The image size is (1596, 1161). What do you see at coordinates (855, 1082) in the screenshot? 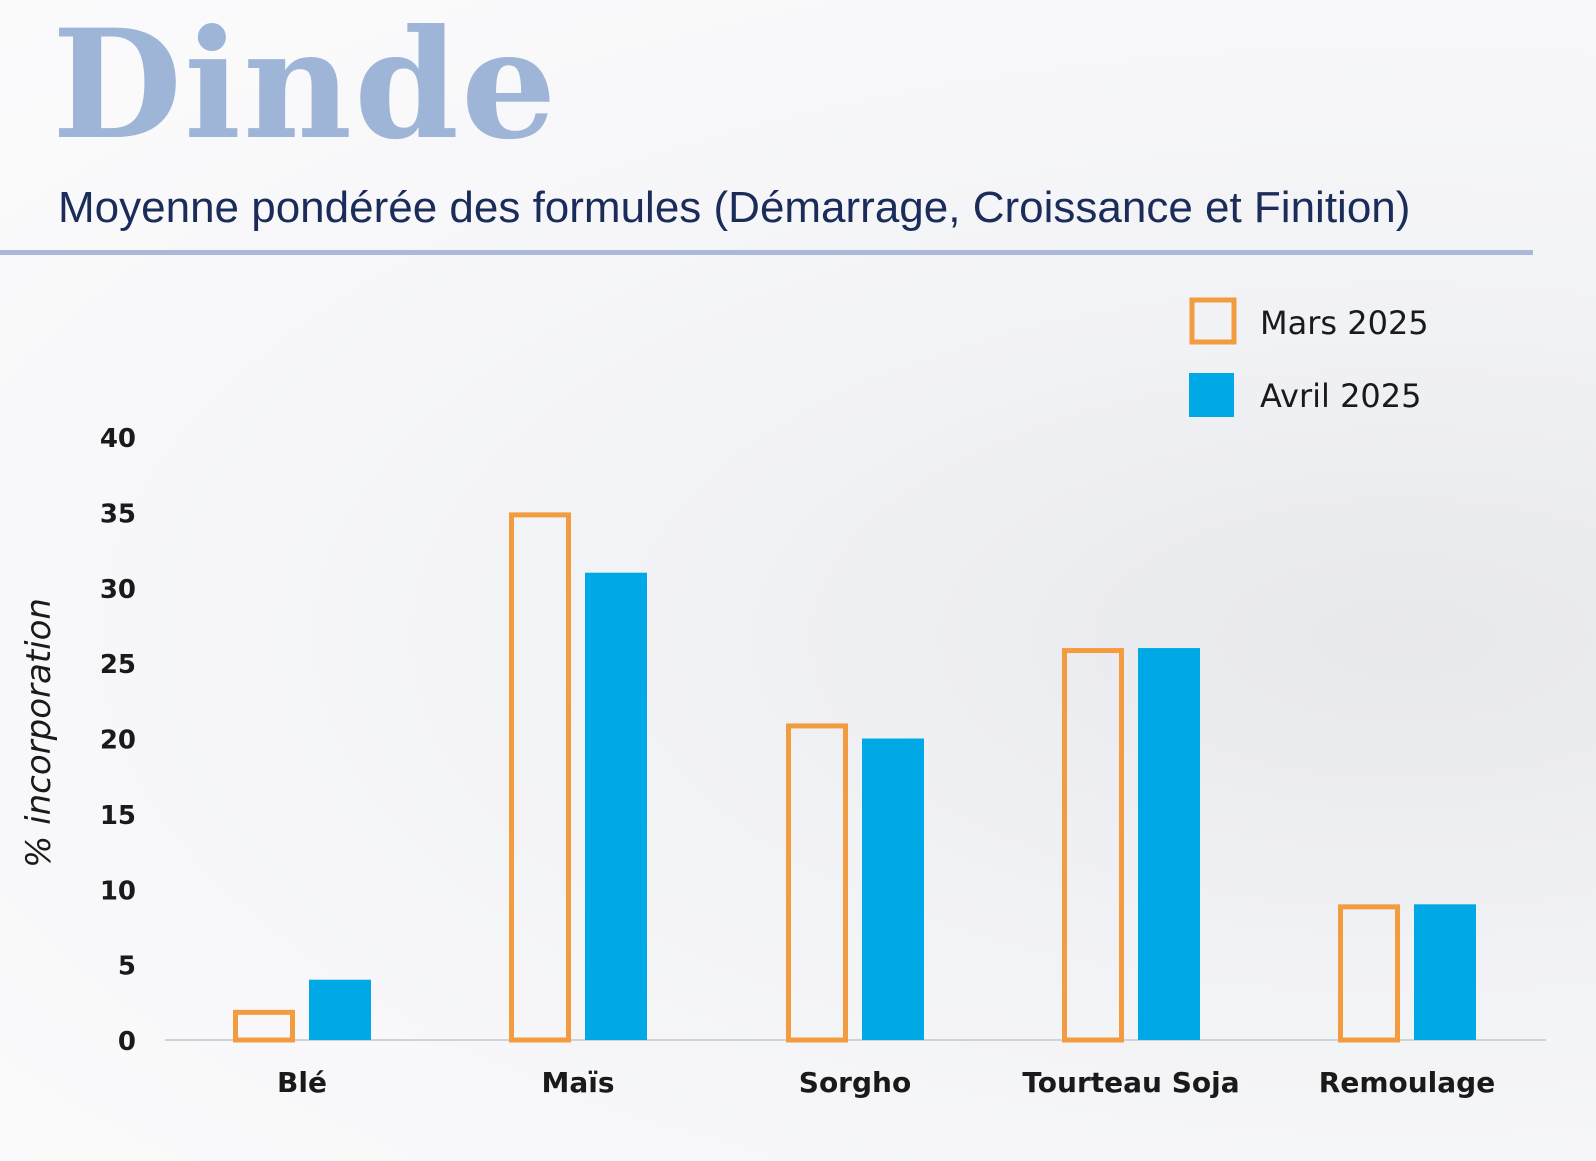
I see `x-category-label: Sorgho` at bounding box center [855, 1082].